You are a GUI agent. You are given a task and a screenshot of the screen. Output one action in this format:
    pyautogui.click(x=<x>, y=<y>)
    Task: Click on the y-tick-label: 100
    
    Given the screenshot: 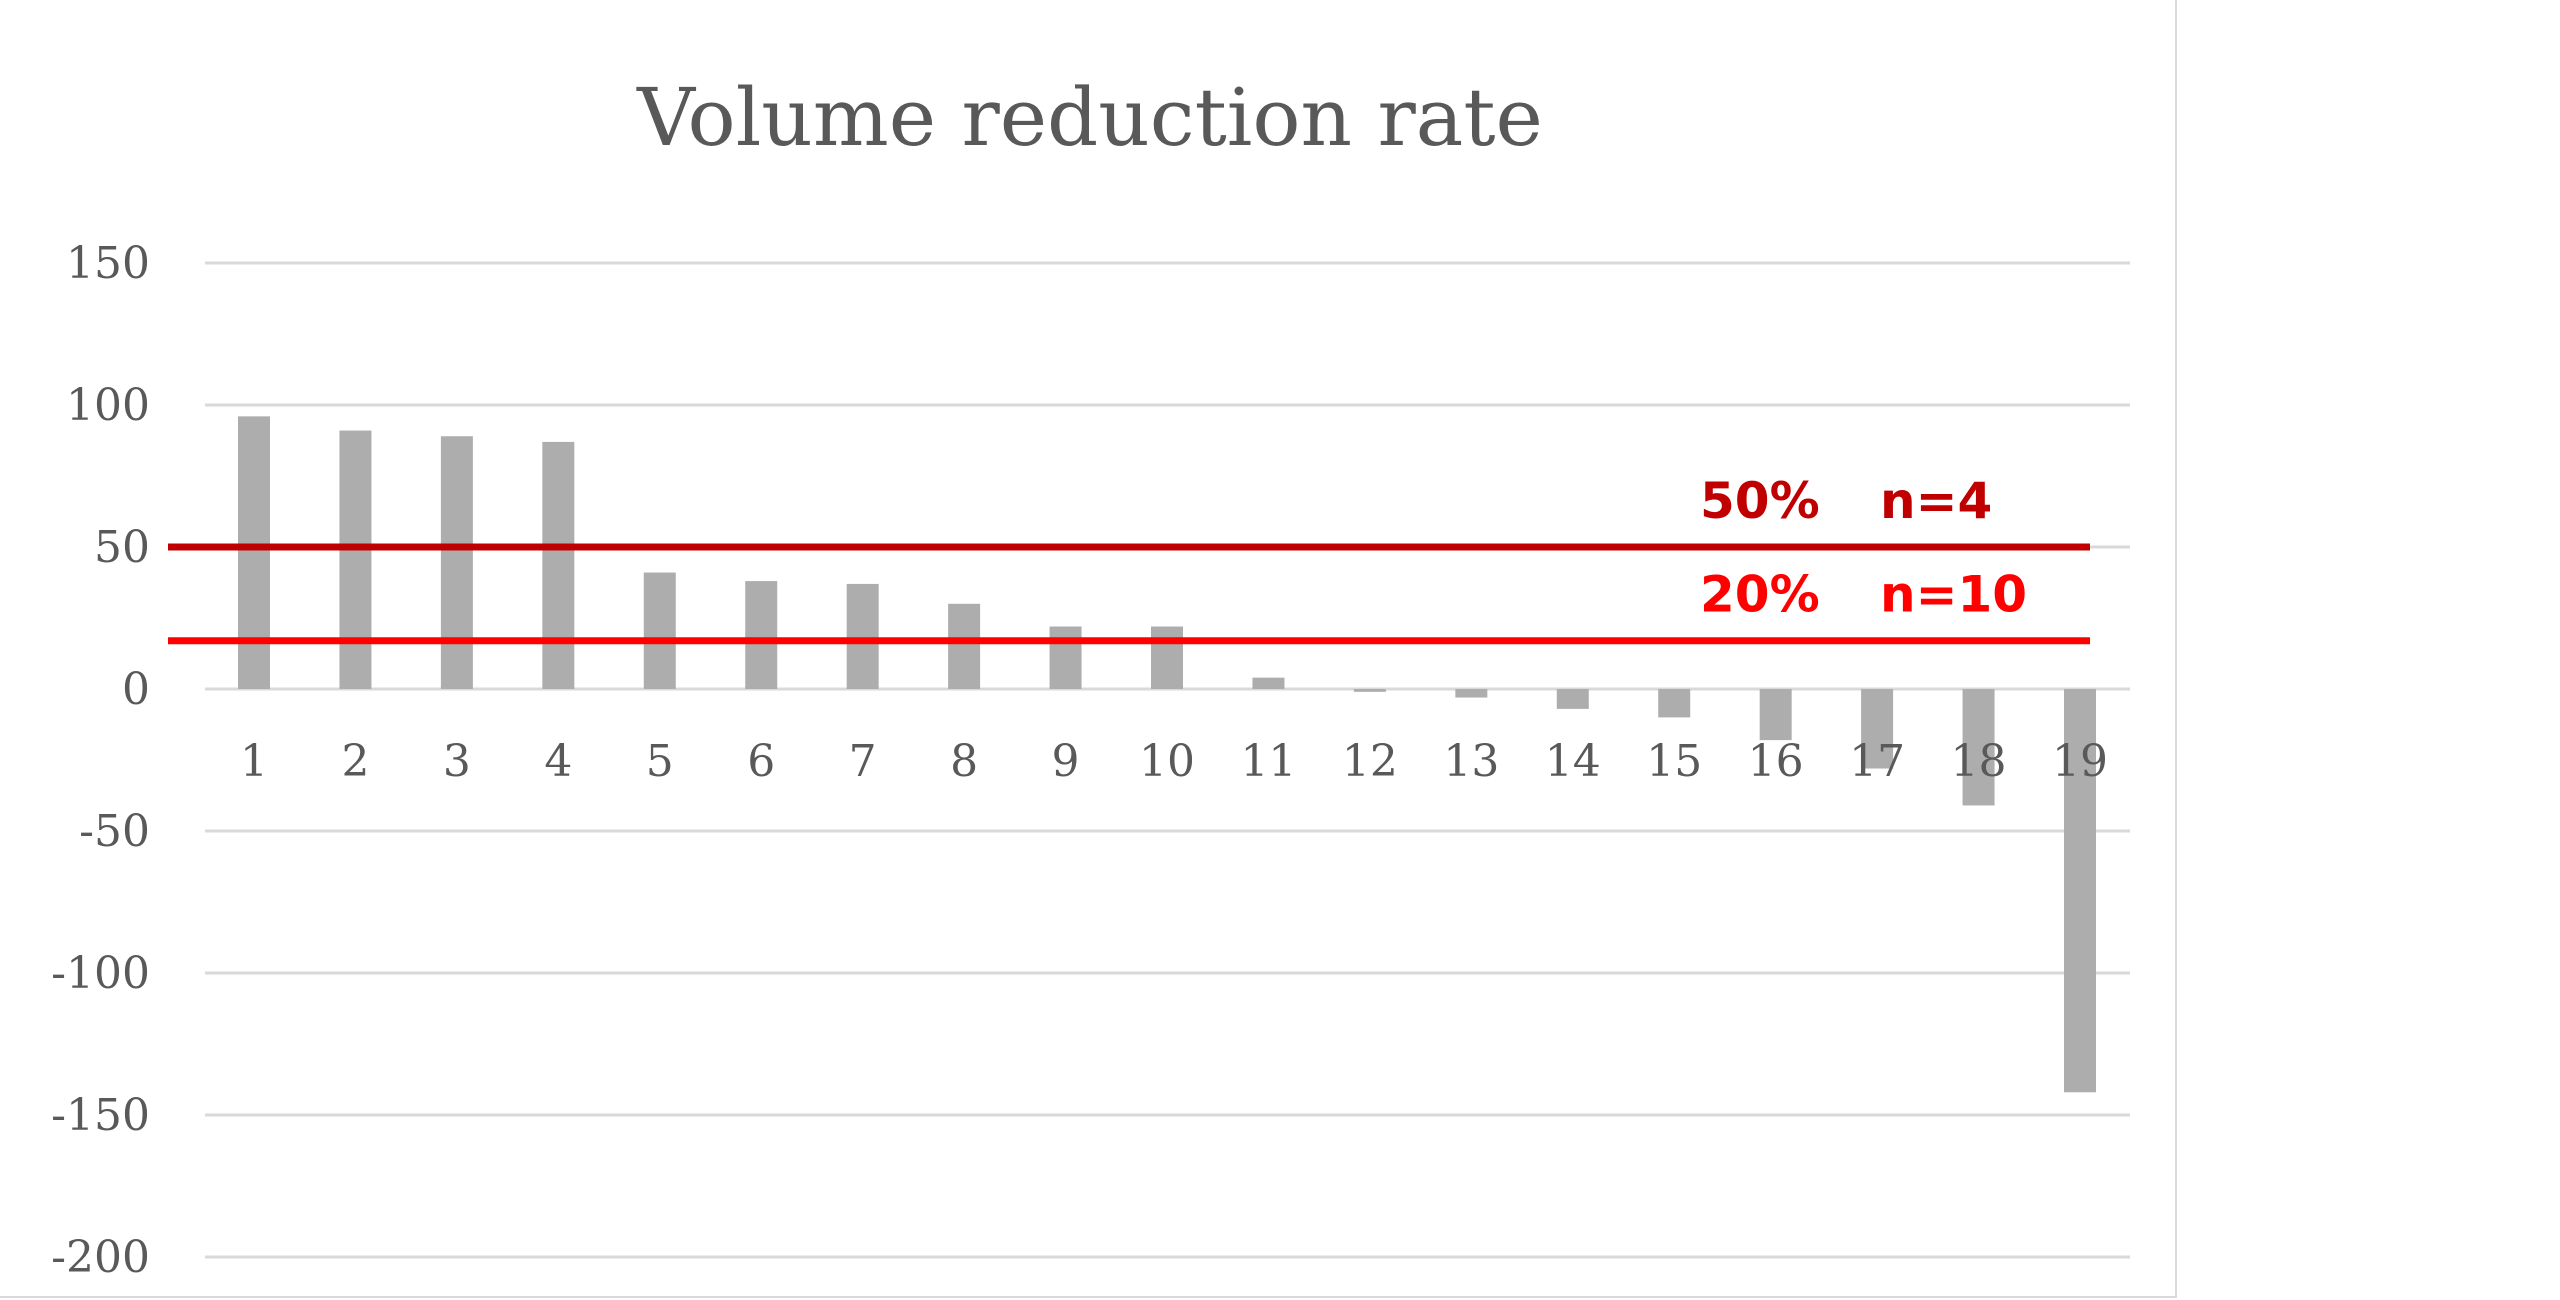 What is the action you would take?
    pyautogui.click(x=108, y=405)
    